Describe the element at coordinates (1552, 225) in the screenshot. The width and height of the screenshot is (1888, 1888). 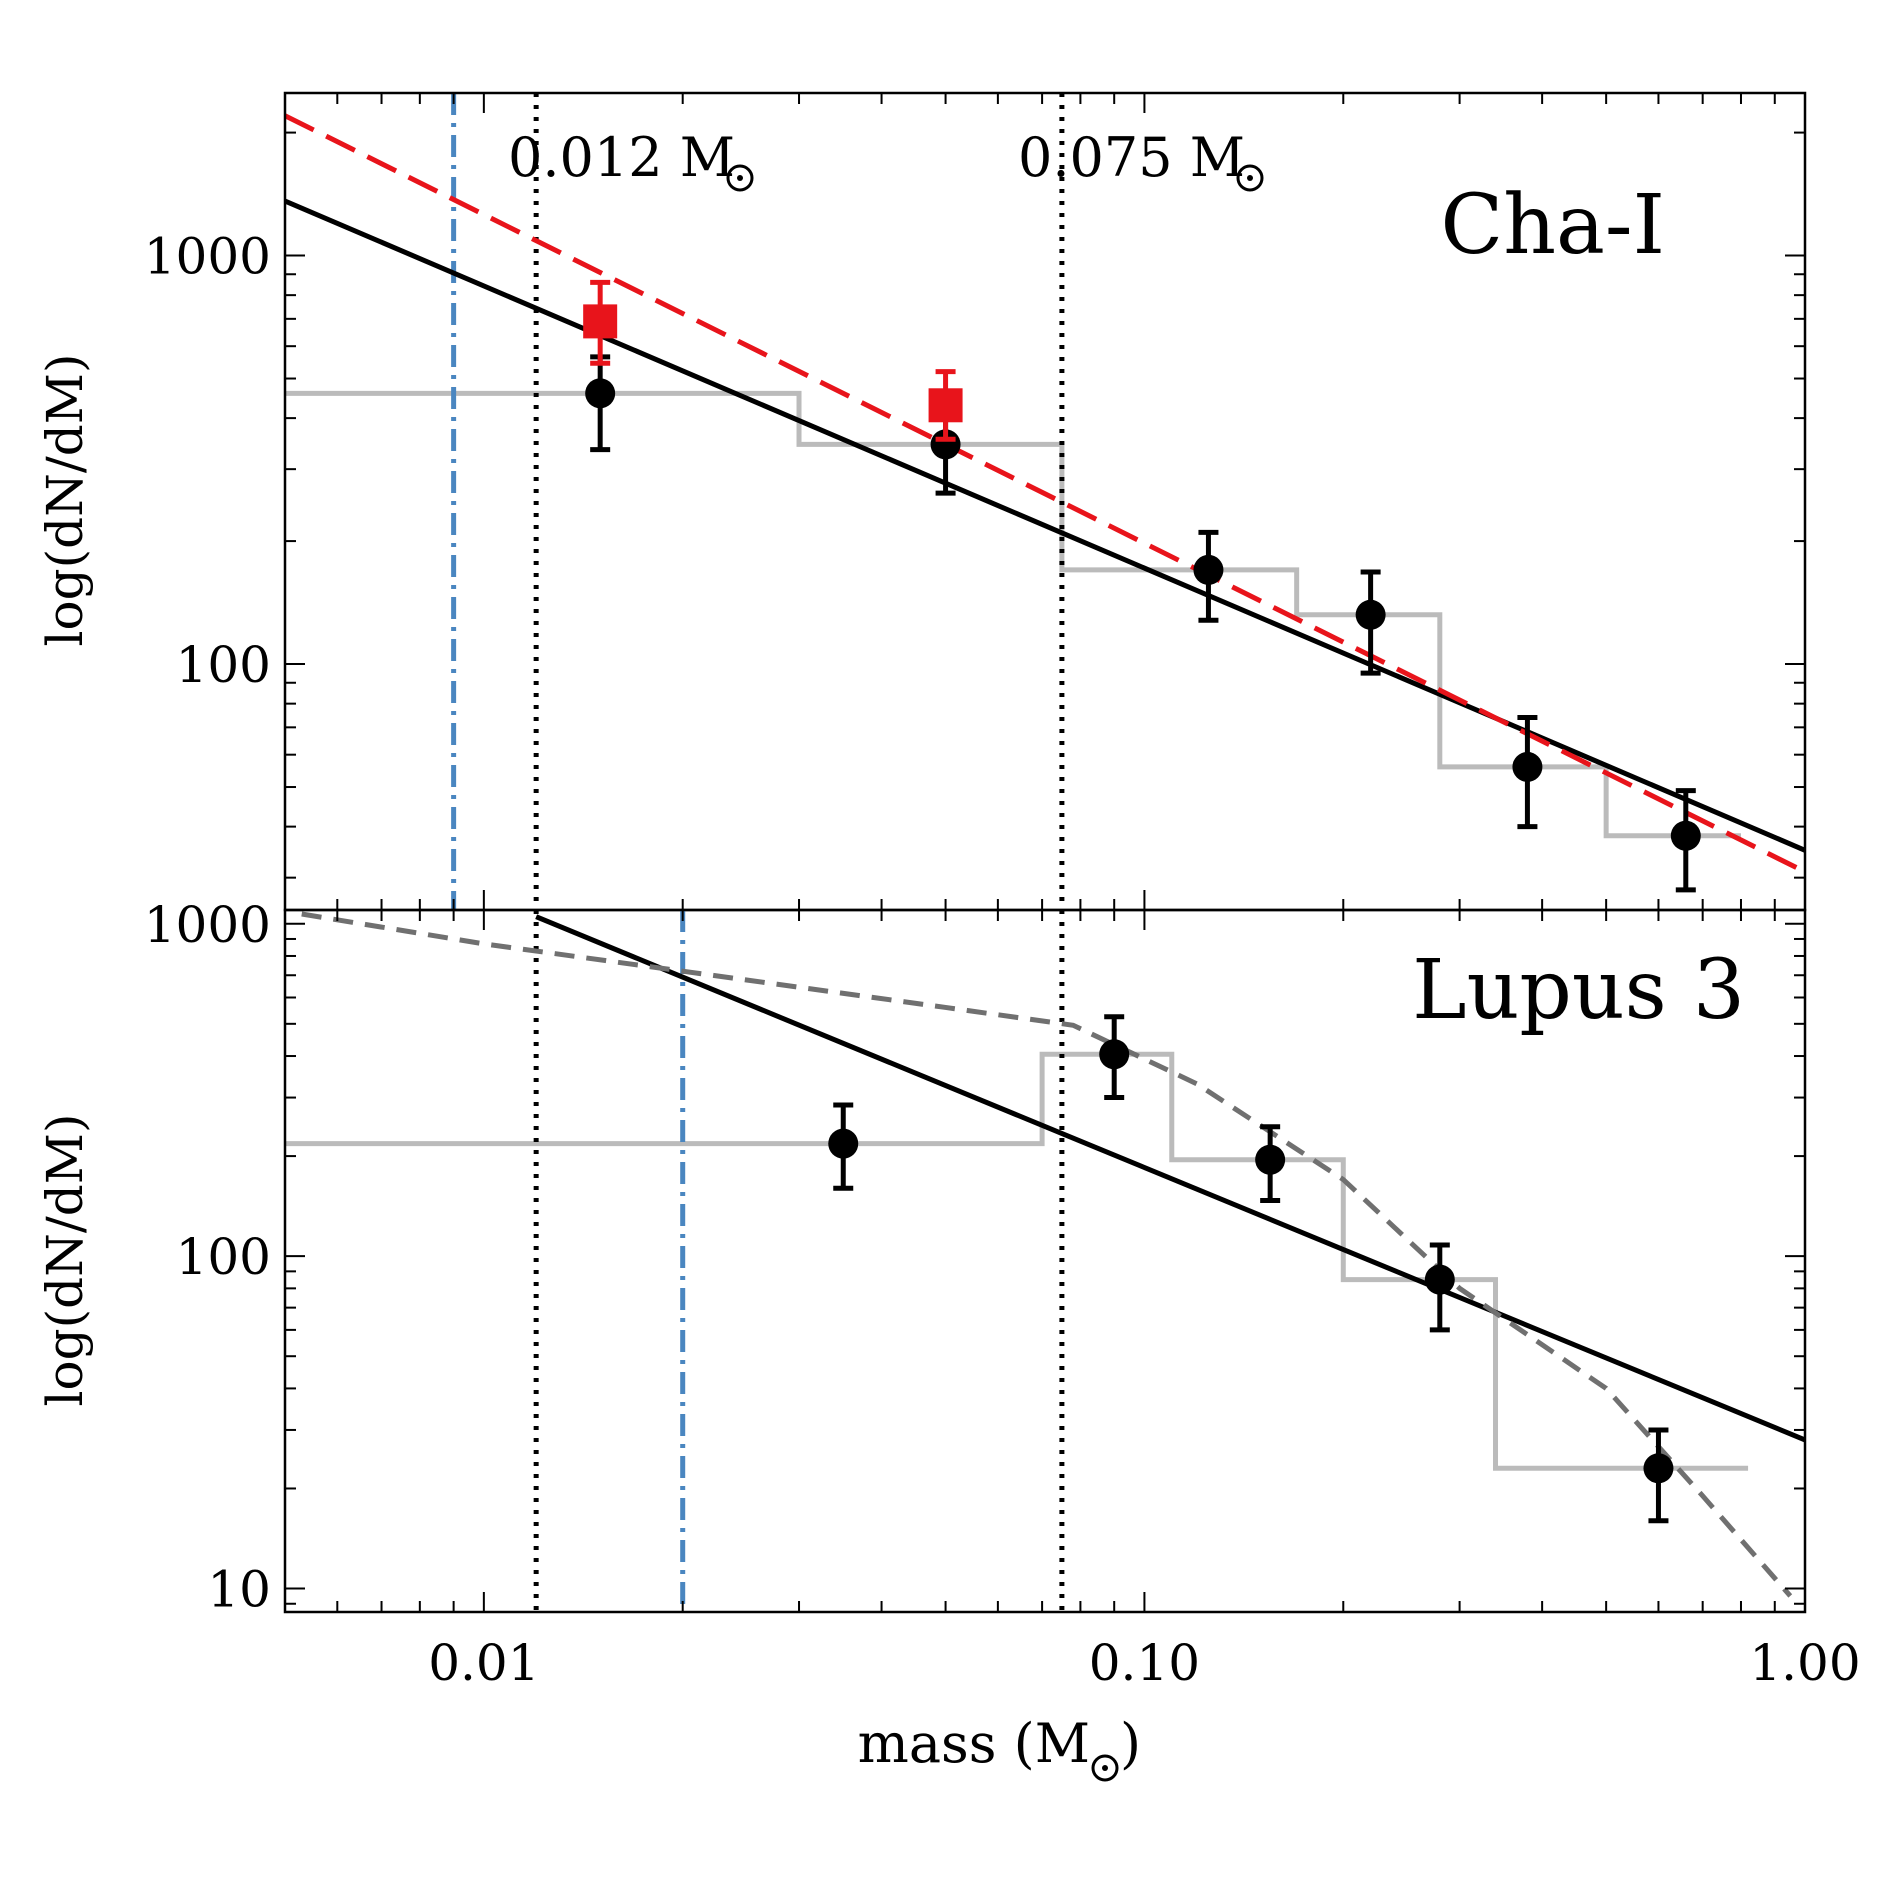
I see `top-panel-title: Cha-I` at that location.